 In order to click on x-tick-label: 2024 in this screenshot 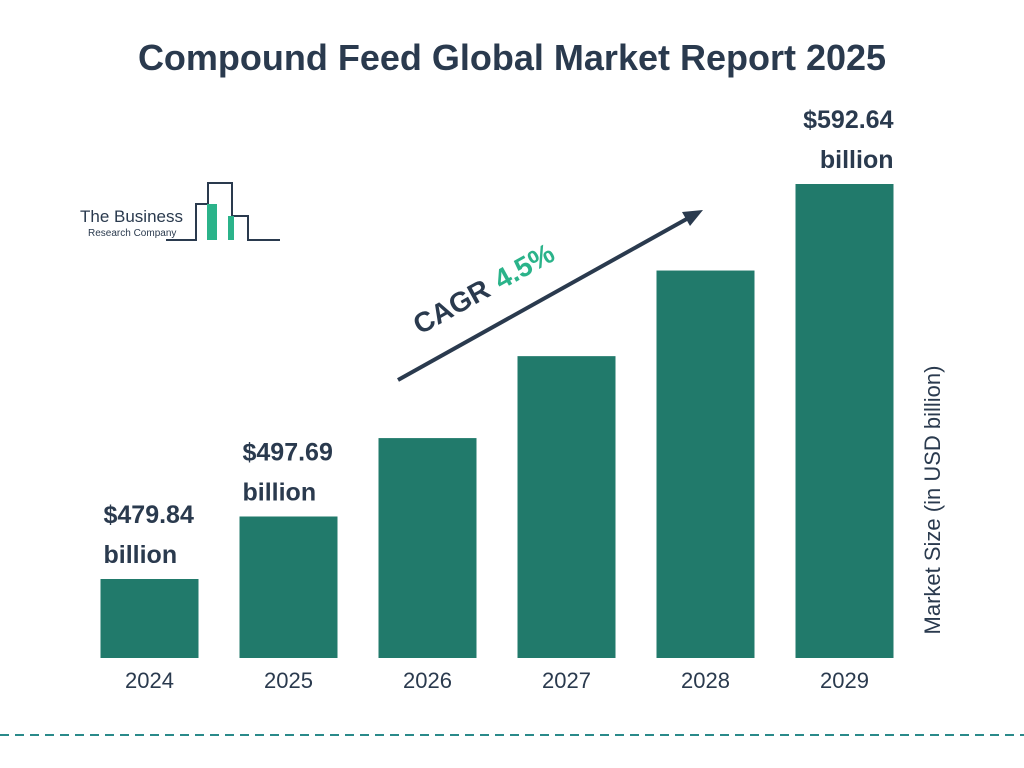, I will do `click(149, 680)`.